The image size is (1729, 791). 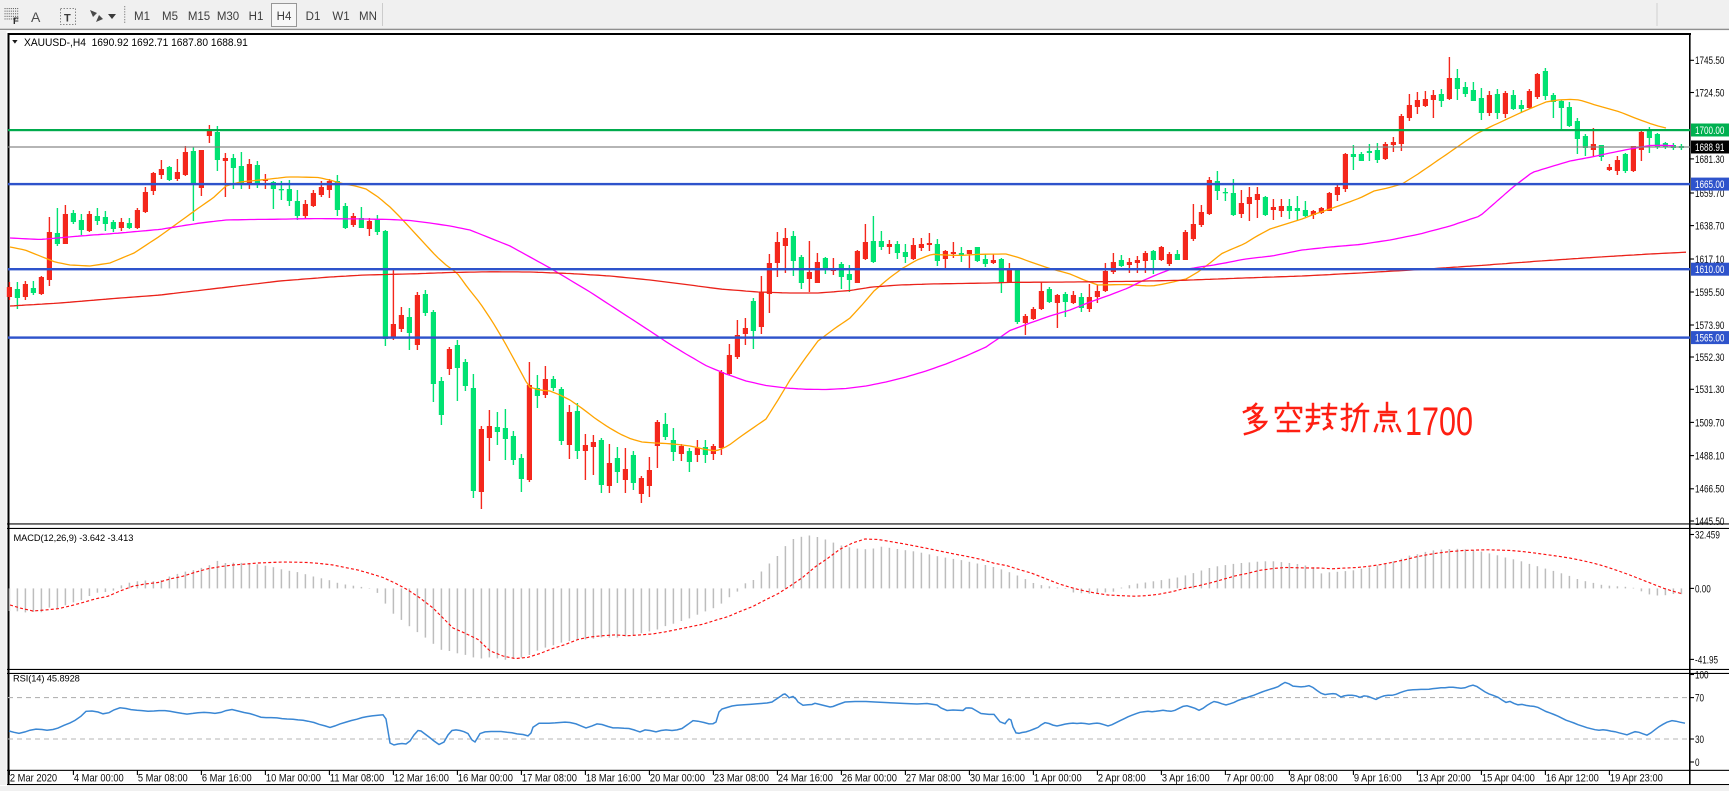 What do you see at coordinates (1709, 490) in the screenshot?
I see `svg-text: 1466.50` at bounding box center [1709, 490].